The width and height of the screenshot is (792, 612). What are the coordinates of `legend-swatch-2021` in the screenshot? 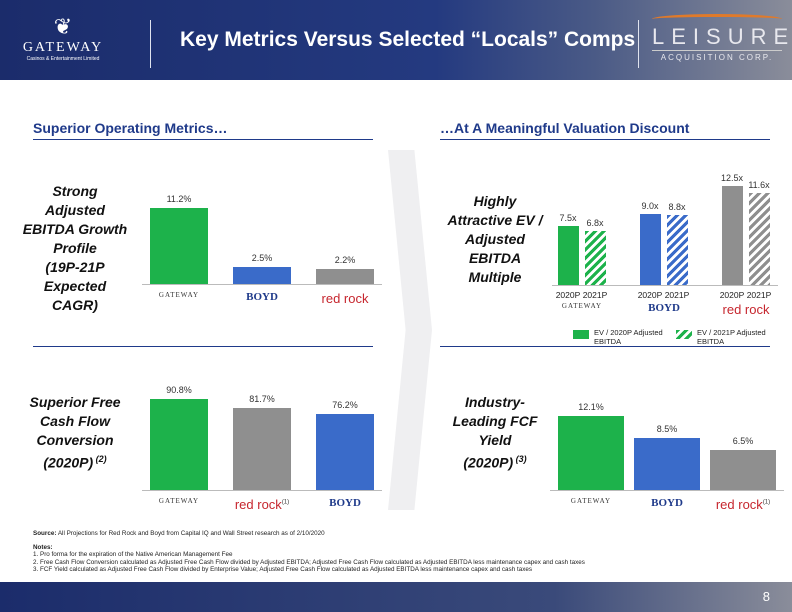 It's located at (684, 334).